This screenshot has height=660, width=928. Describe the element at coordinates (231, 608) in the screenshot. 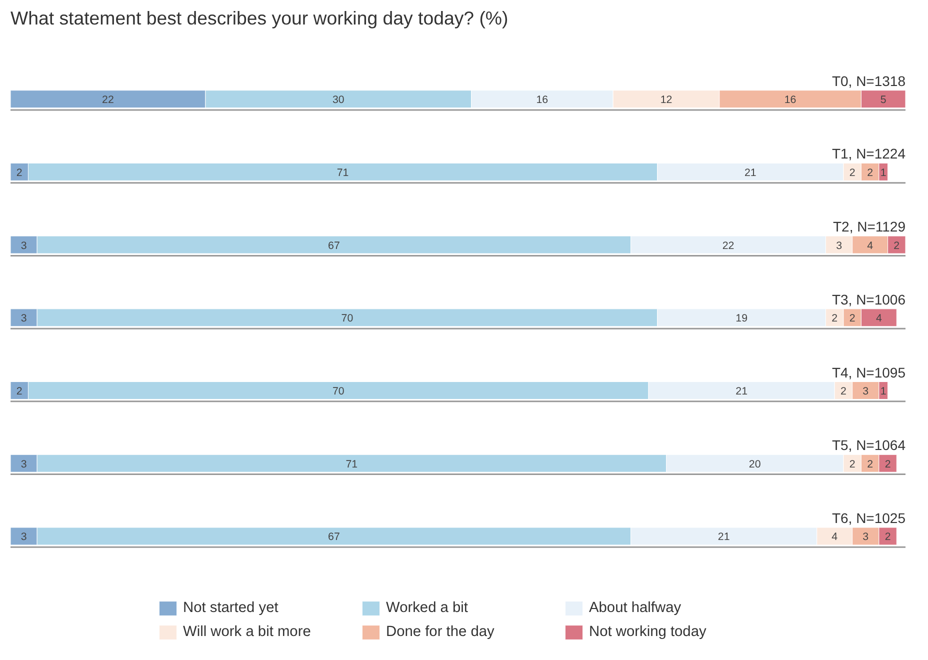

I see `legend-label: Not started yet` at that location.